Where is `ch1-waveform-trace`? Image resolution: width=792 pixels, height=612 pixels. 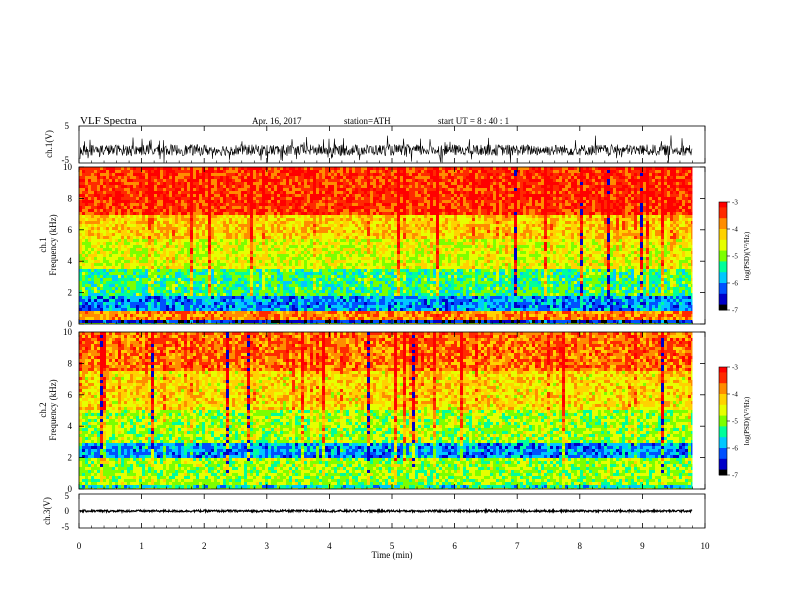
ch1-waveform-trace is located at coordinates (386, 149).